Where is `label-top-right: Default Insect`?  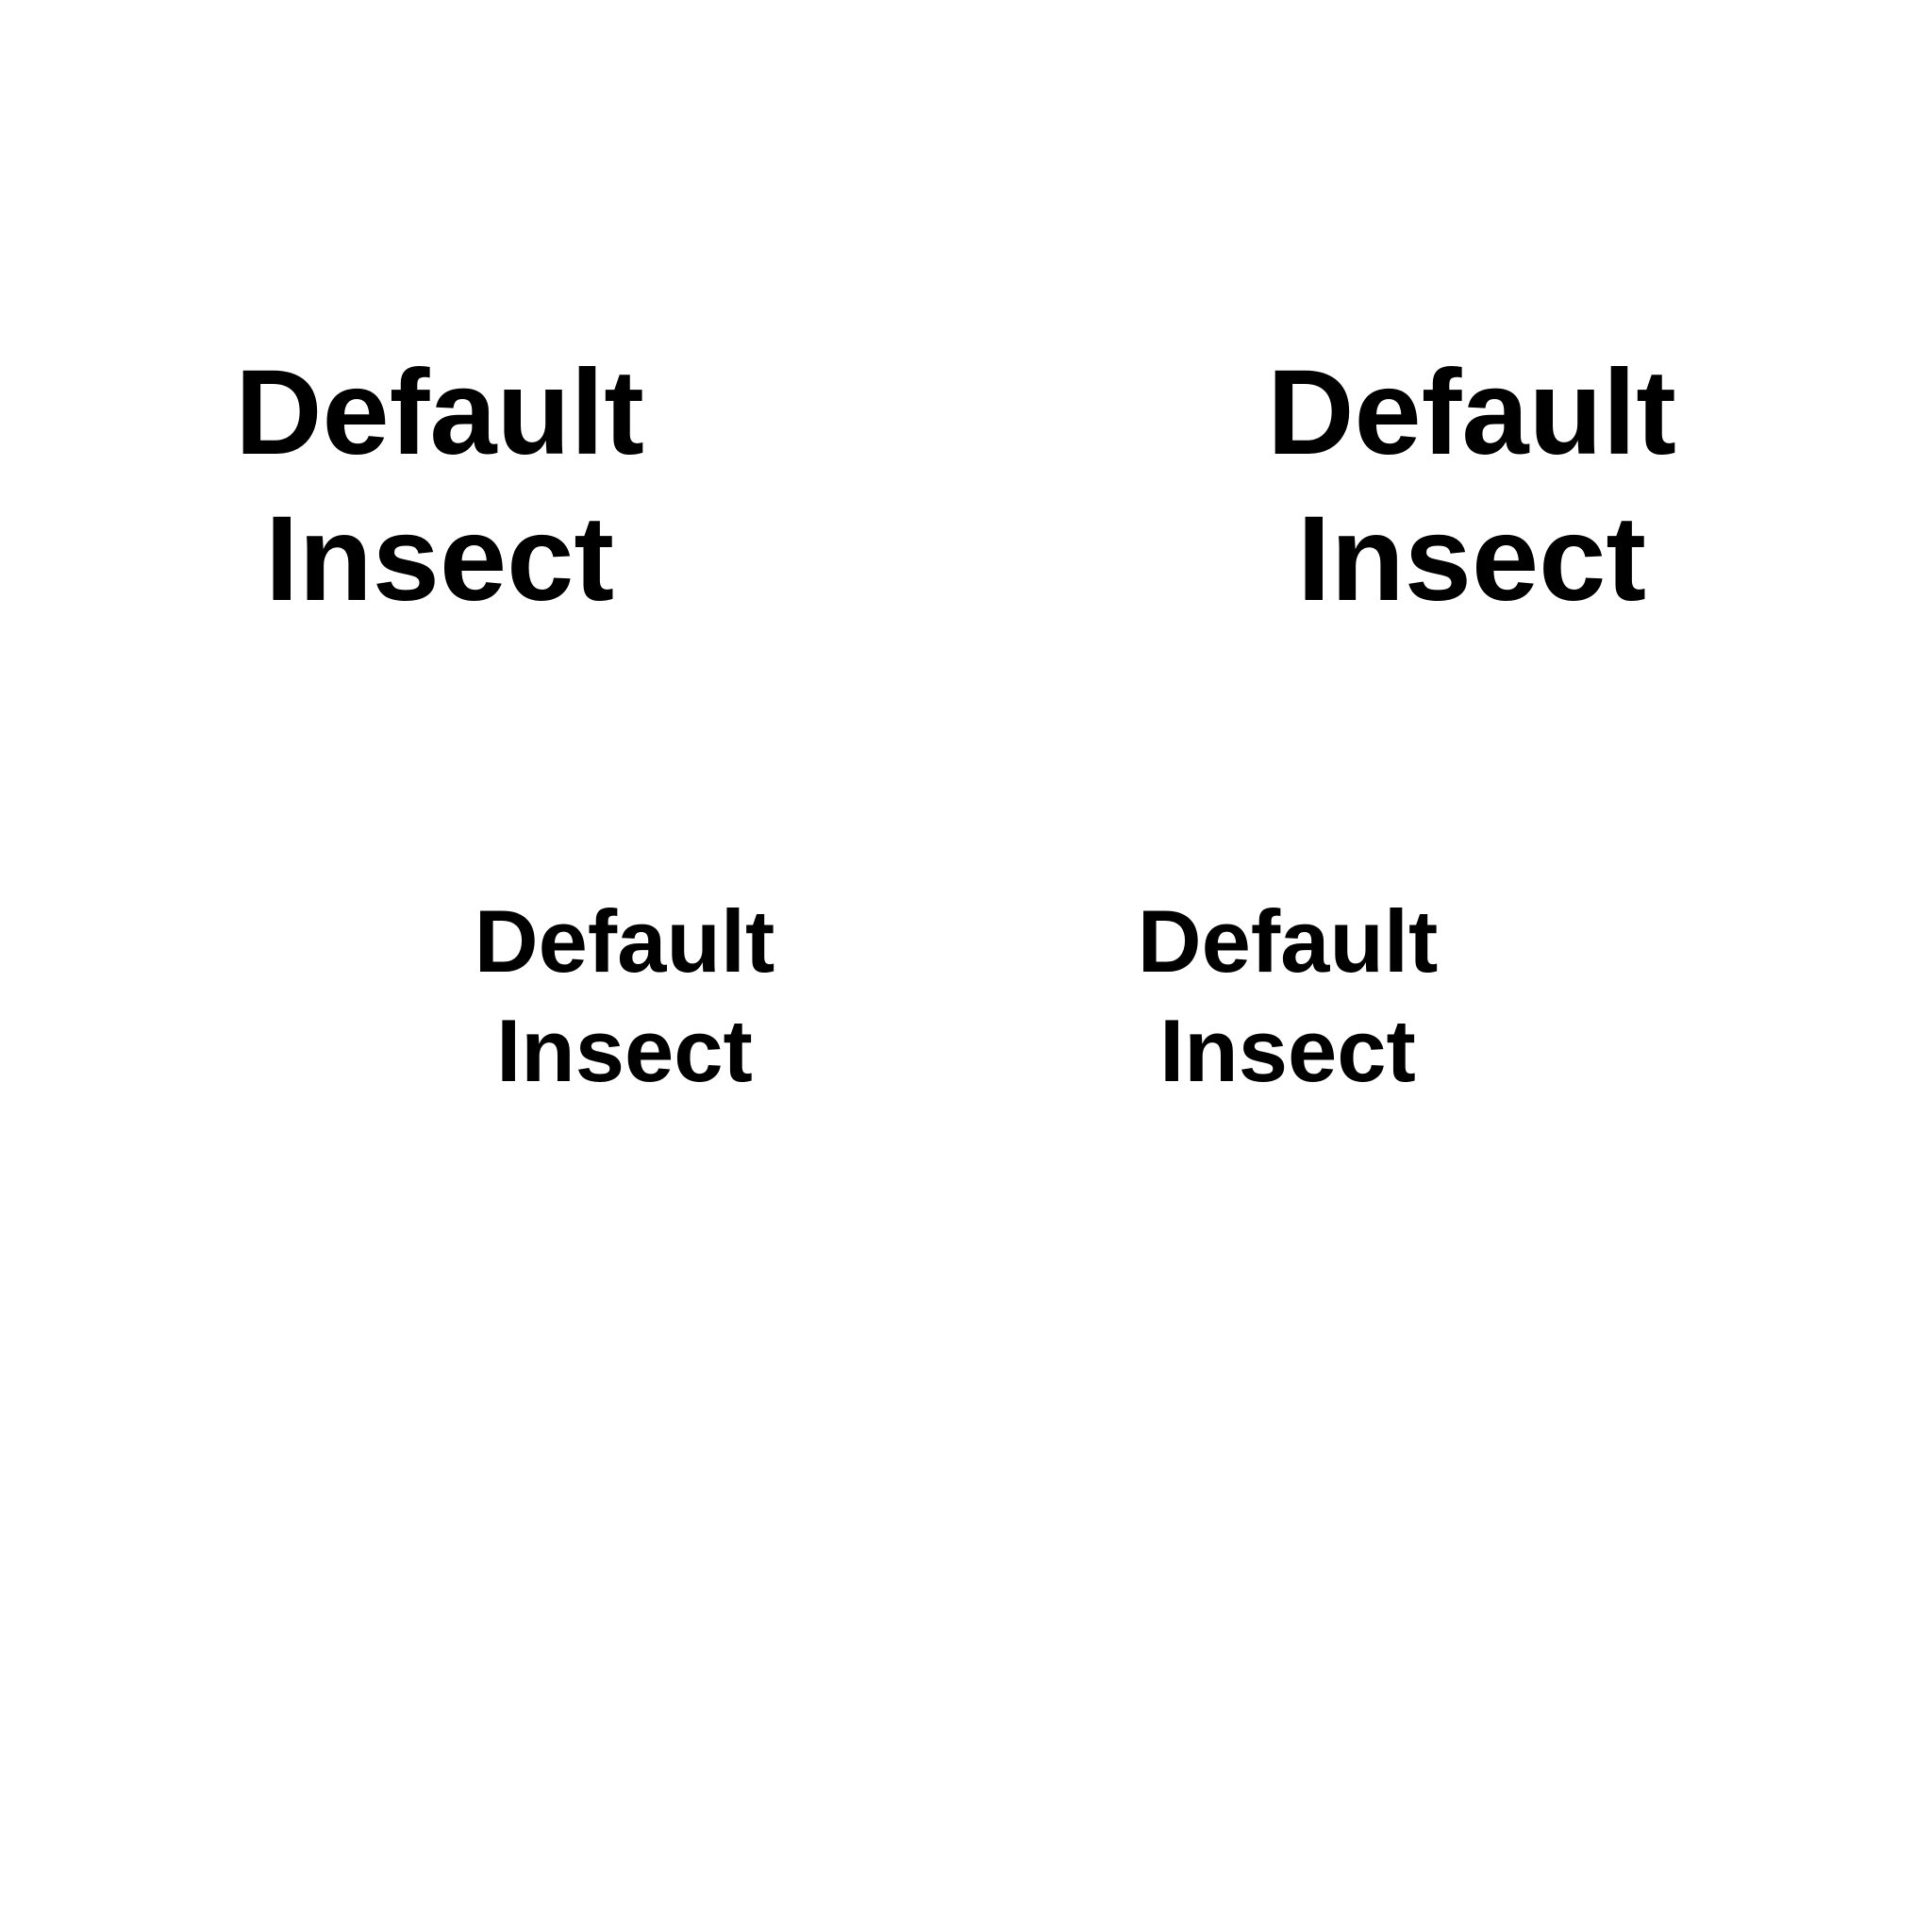
label-top-right: Default Insect is located at coordinates (1471, 486).